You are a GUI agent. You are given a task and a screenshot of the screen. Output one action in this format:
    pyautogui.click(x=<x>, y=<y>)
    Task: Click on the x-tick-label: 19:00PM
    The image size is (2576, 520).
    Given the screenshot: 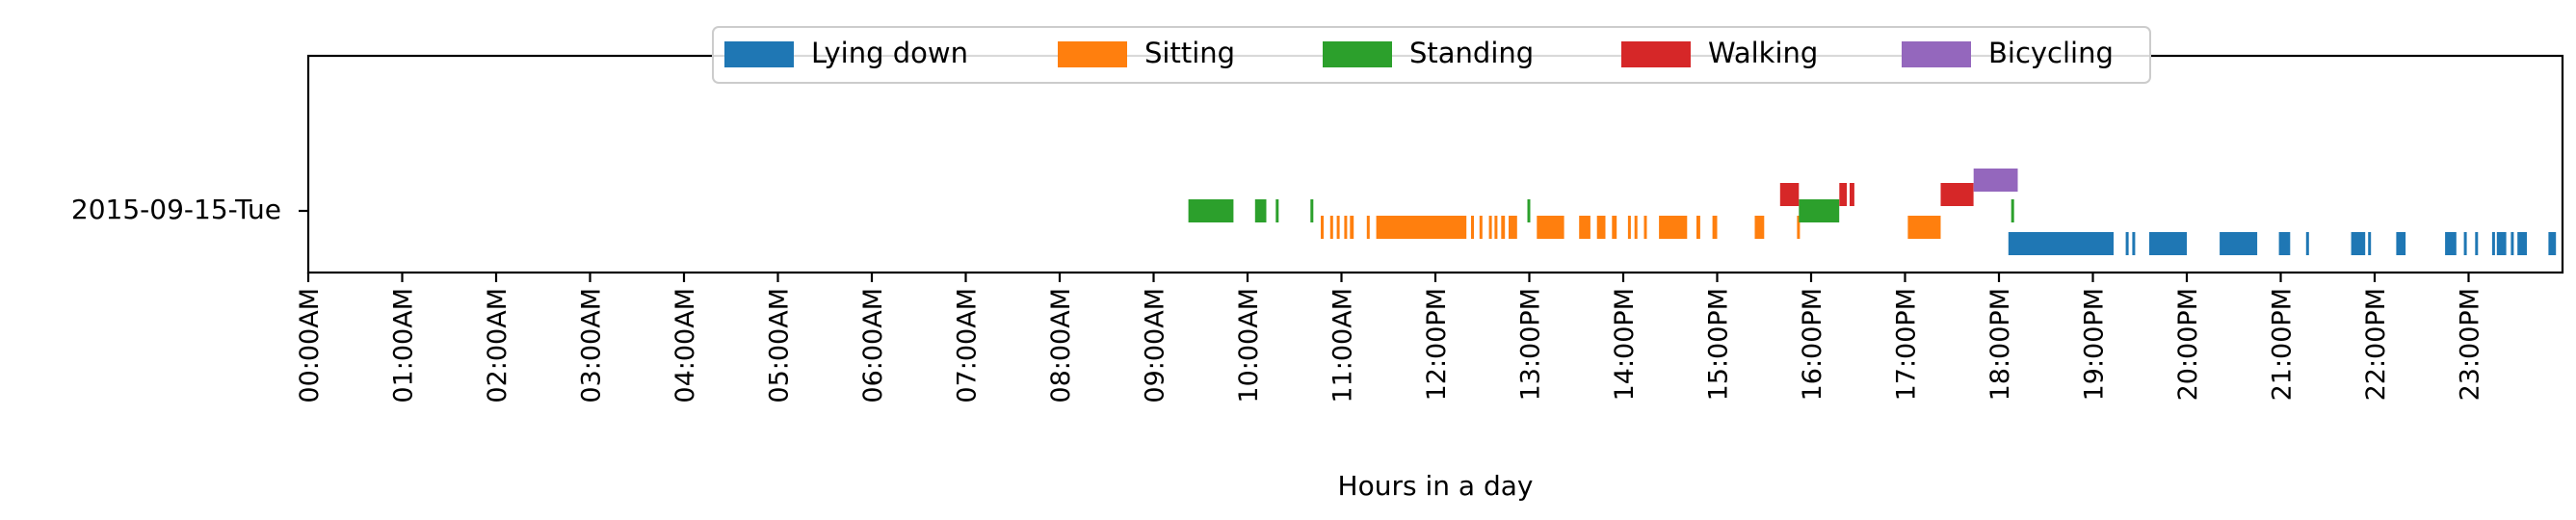 What is the action you would take?
    pyautogui.click(x=2095, y=345)
    